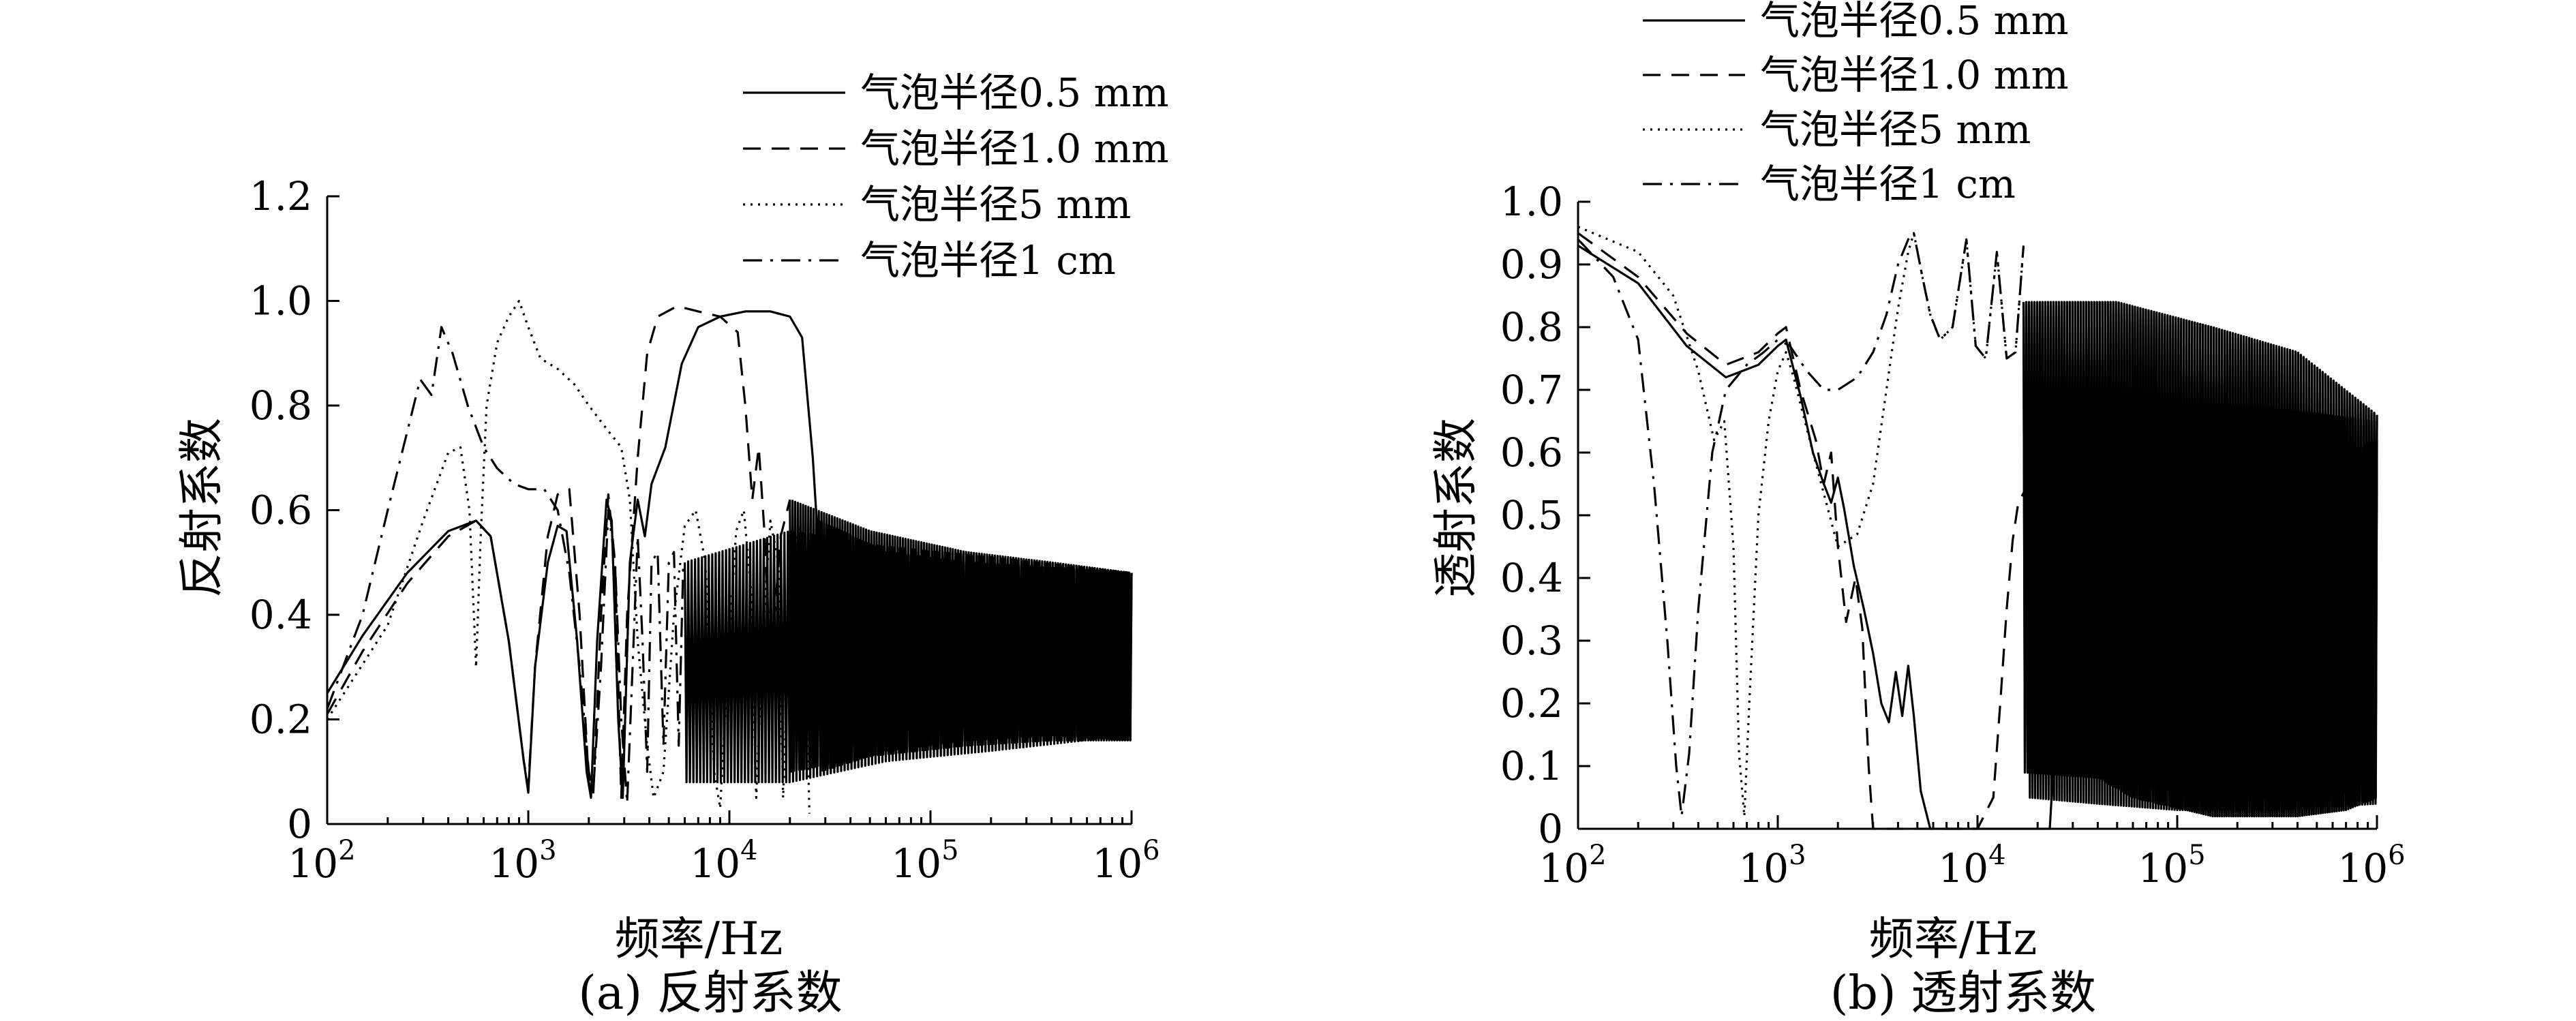 The height and width of the screenshot is (1021, 2576). What do you see at coordinates (201, 508) in the screenshot?
I see `panel-a-ylabel: 反射系数` at bounding box center [201, 508].